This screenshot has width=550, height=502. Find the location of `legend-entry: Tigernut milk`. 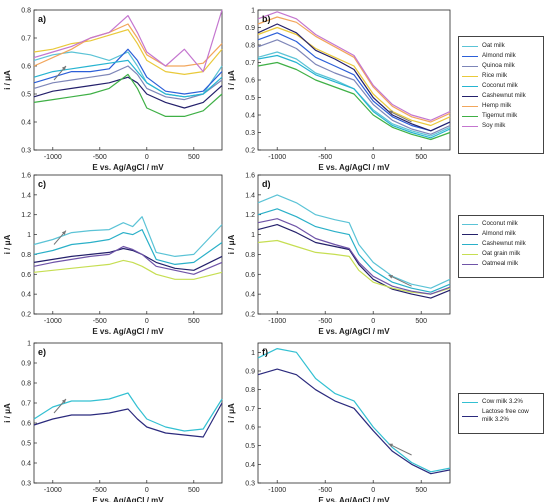

legend-entry: Tigernut milk is located at coordinates (501, 116).